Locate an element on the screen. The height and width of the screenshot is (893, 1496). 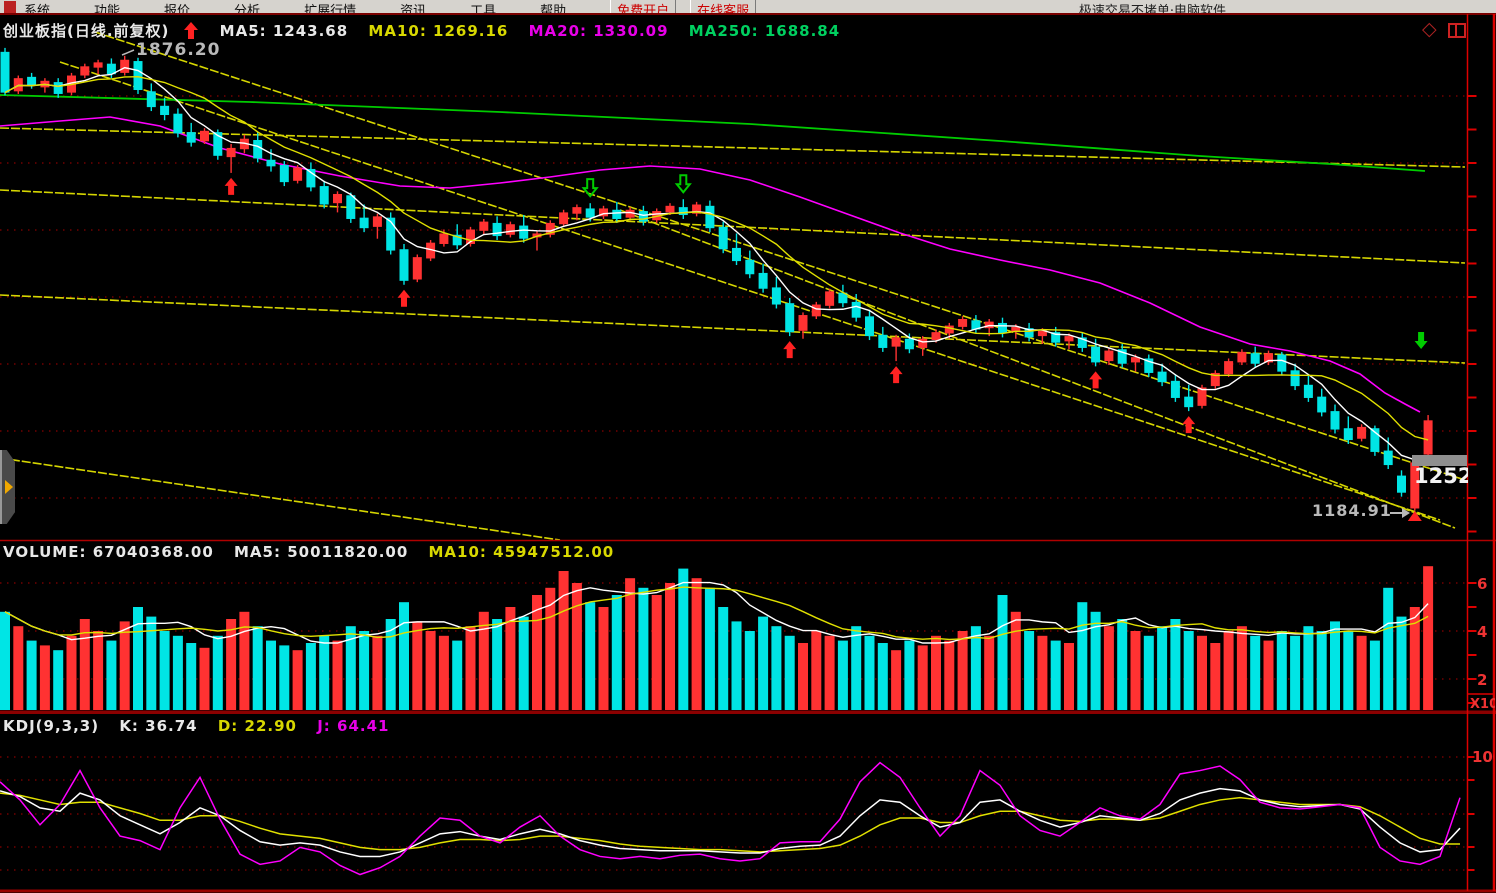
kdj-k-value: K: 36.74 is located at coordinates (158, 726).